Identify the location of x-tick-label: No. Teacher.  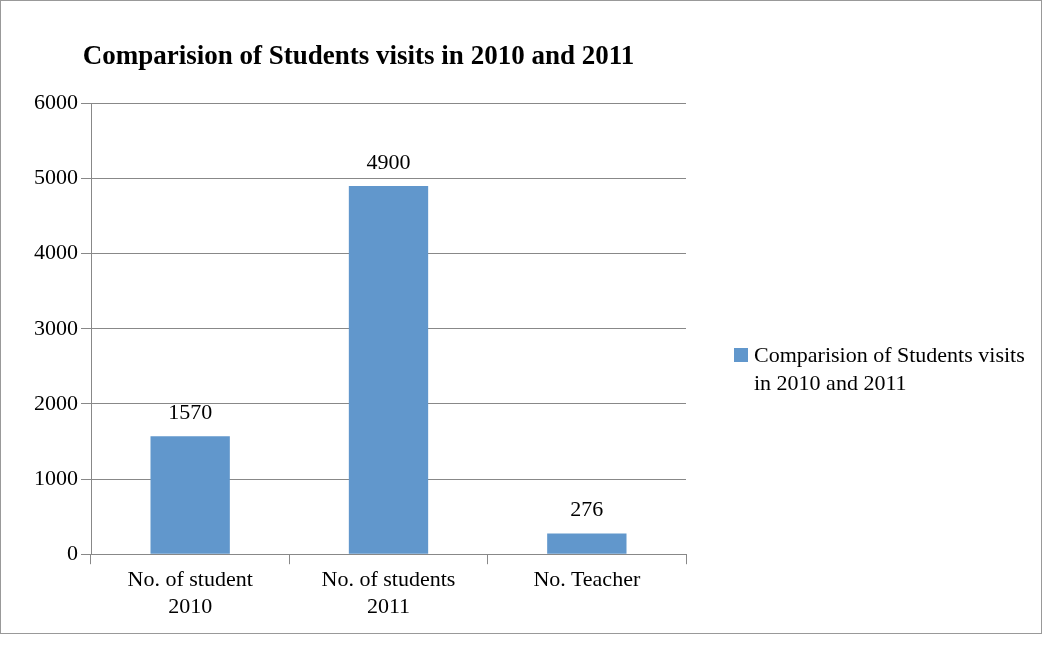
(587, 579).